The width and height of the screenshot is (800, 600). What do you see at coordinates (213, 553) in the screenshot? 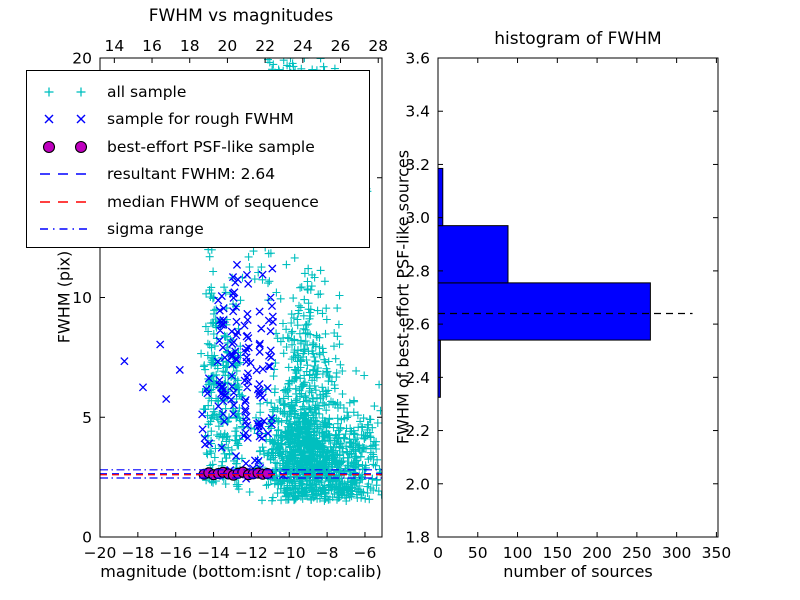
I see `svg-text: −14` at bounding box center [213, 553].